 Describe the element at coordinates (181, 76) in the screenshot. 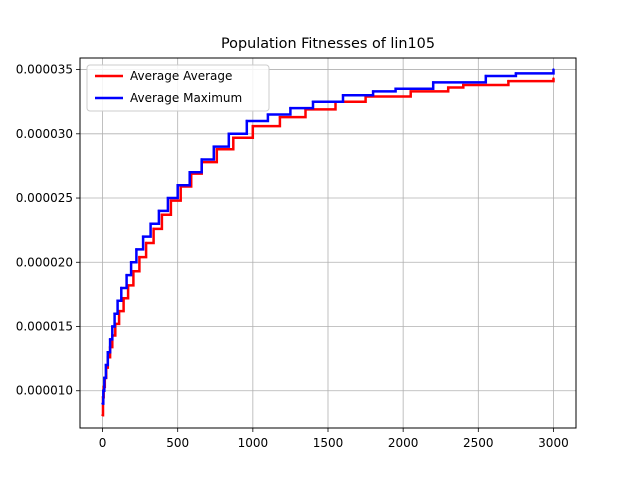

I see `legend-label-average-average: Average Average` at that location.